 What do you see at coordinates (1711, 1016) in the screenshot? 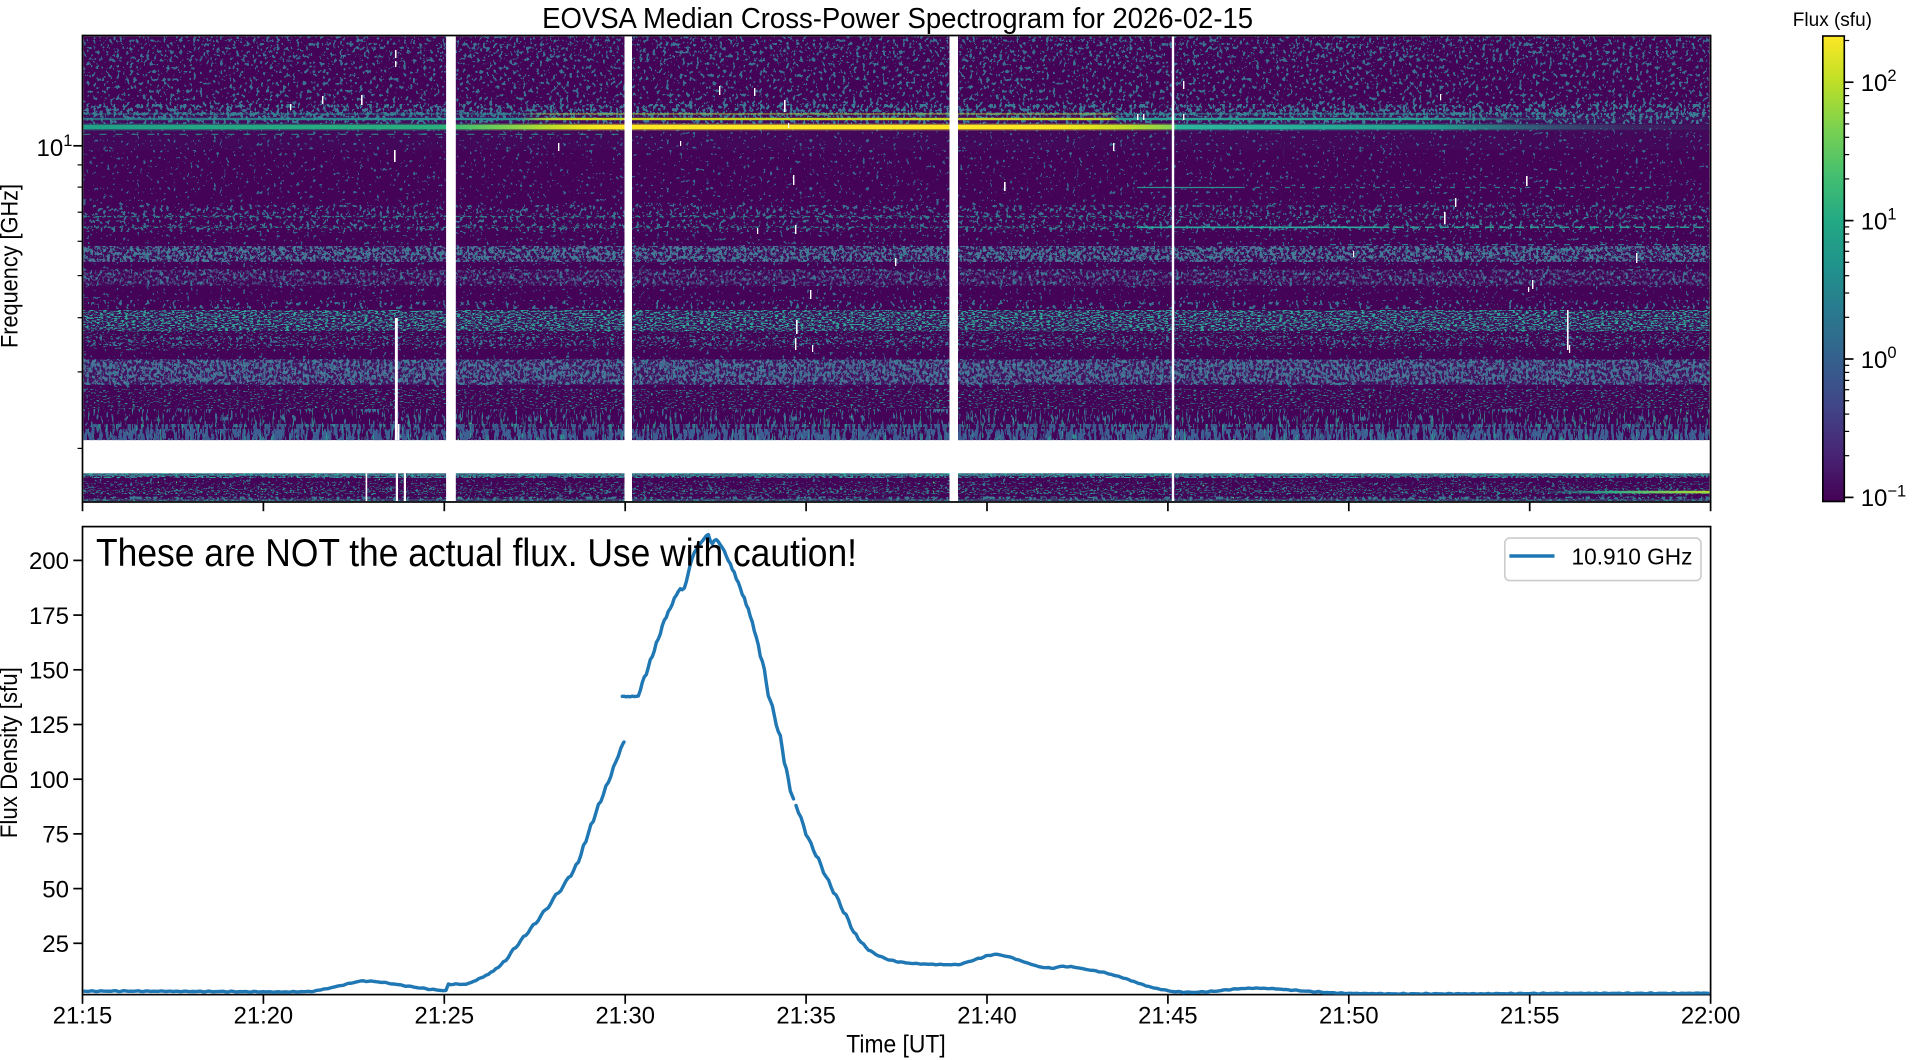
I see `svg-text: 22:00` at bounding box center [1711, 1016].